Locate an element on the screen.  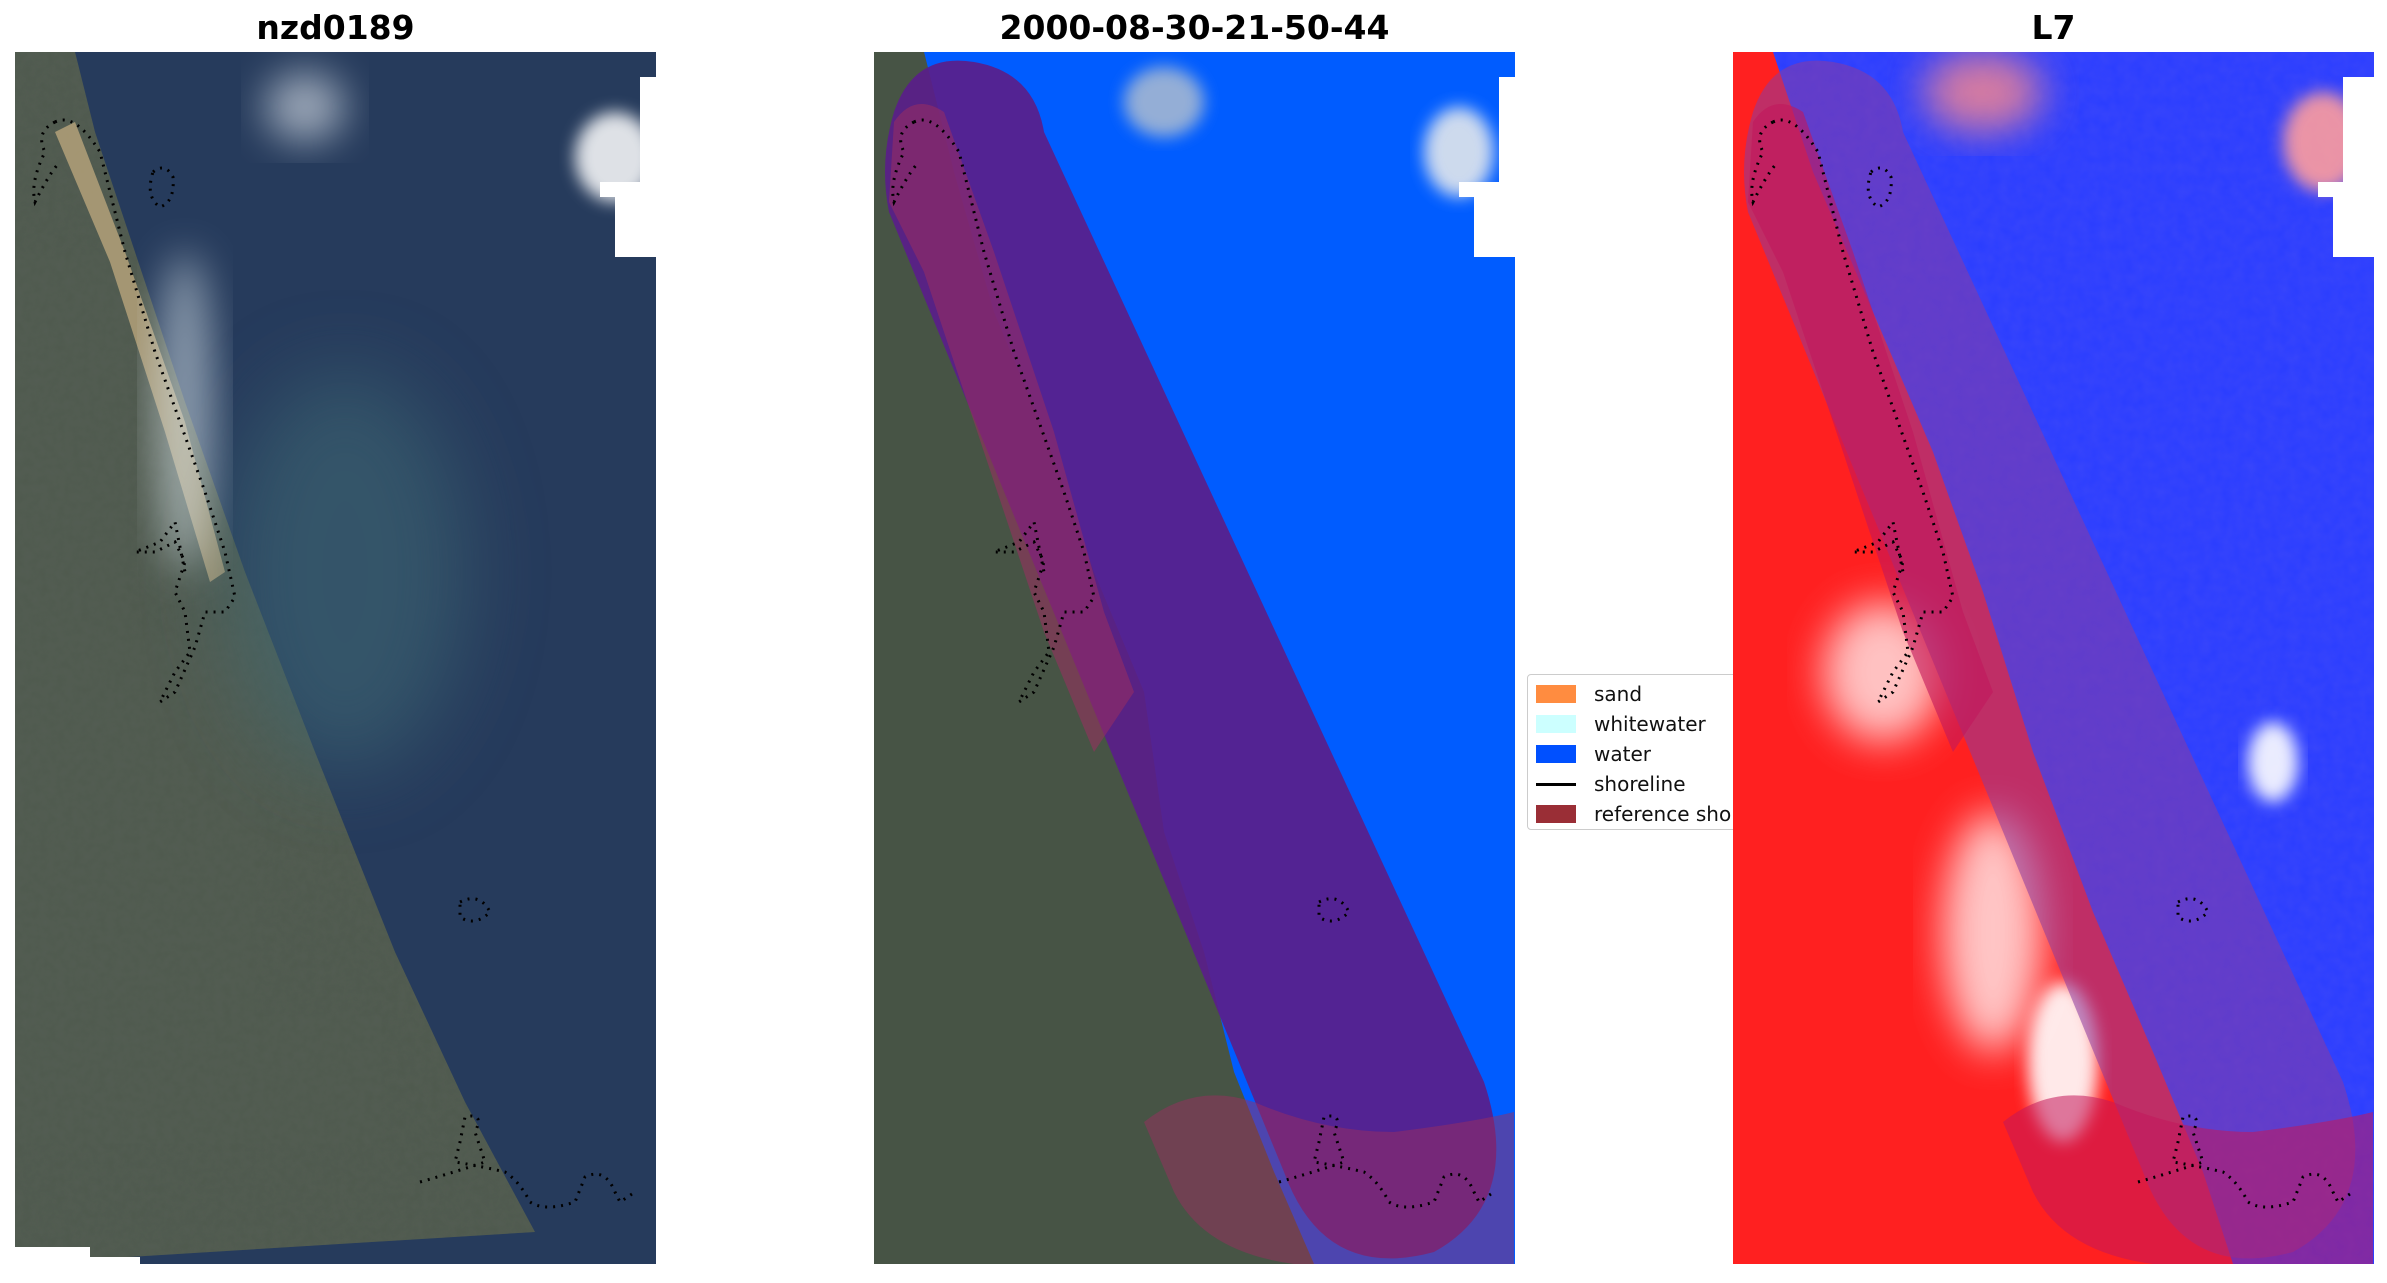
panel-title-classified: 2000-08-30-21-50-44 is located at coordinates (1194, 27).